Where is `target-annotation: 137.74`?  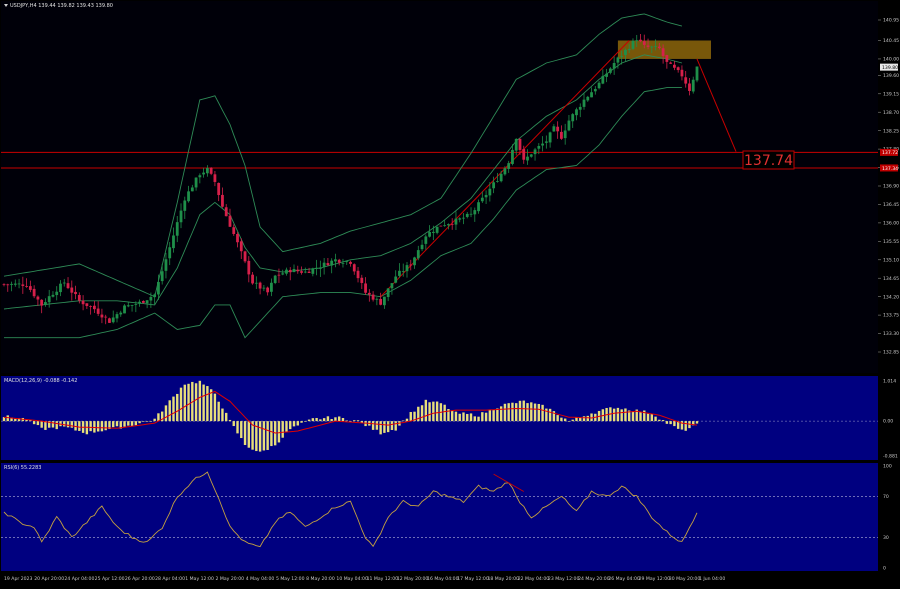 target-annotation: 137.74 is located at coordinates (768, 160).